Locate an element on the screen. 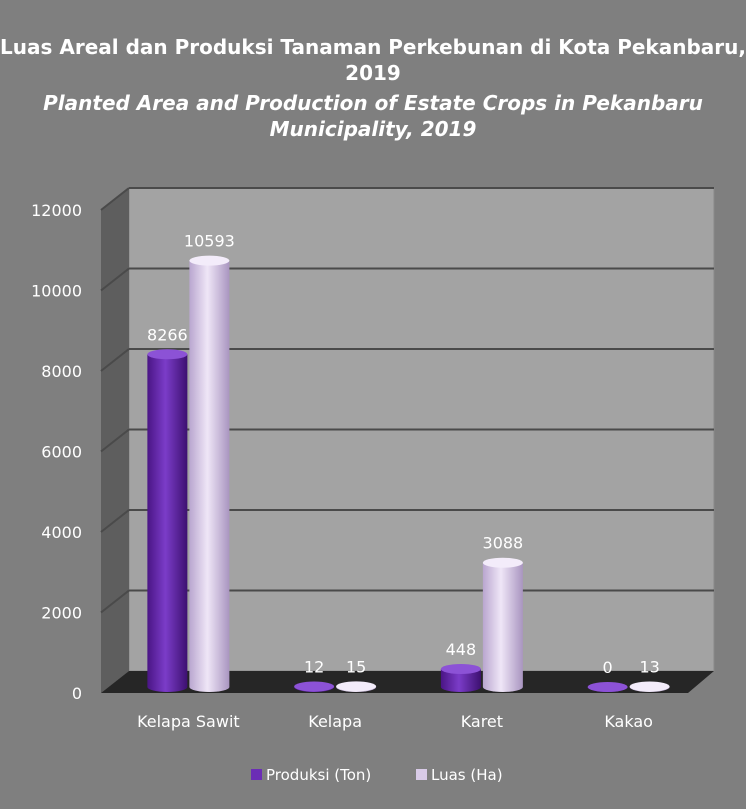 This screenshot has width=746, height=809. y-tick-label: 4000 is located at coordinates (61, 532).